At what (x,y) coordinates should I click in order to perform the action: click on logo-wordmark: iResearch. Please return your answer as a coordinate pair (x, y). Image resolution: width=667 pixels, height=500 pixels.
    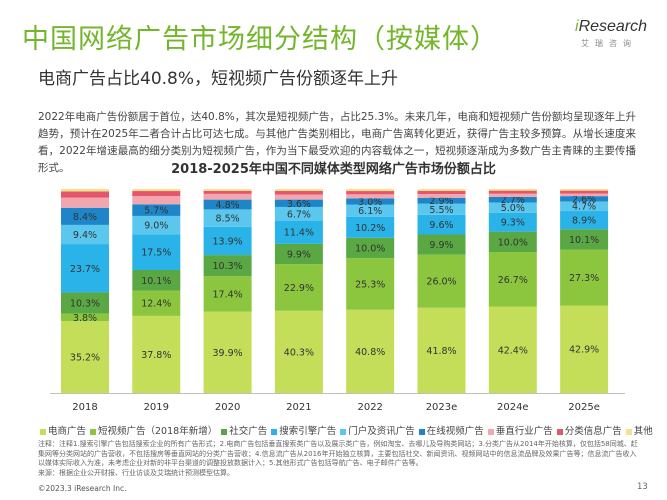
    Looking at the image, I should click on (611, 26).